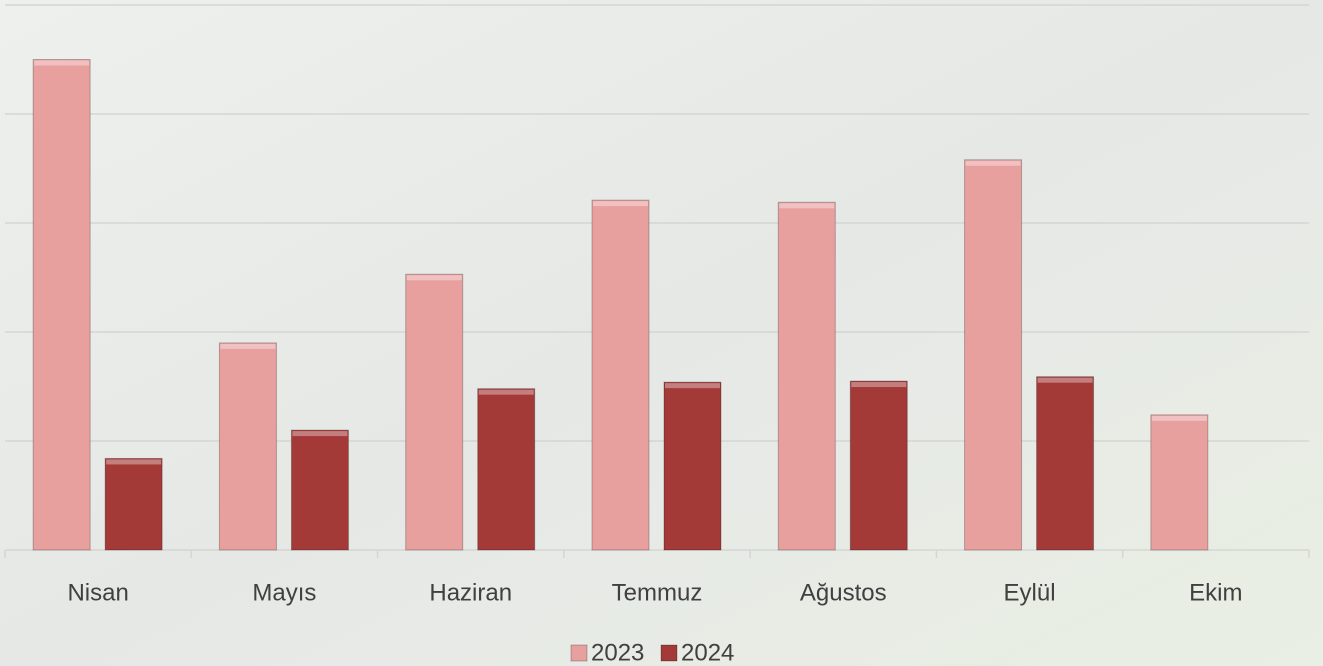 This screenshot has width=1323, height=666. Describe the element at coordinates (1030, 592) in the screenshot. I see `x-tick-label: Eylül` at that location.